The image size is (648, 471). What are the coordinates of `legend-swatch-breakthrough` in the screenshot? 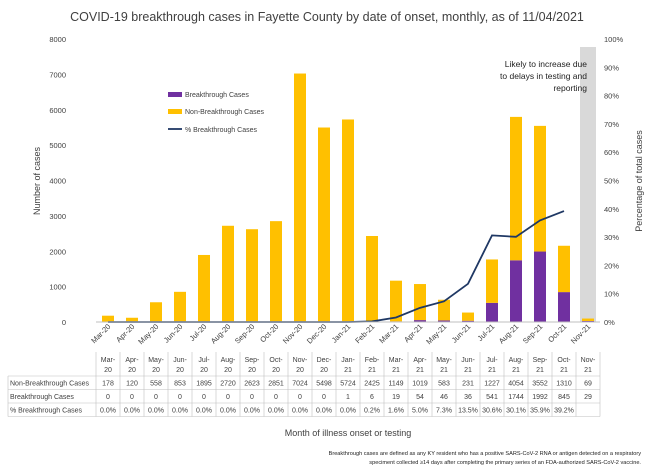 It's located at (175, 94).